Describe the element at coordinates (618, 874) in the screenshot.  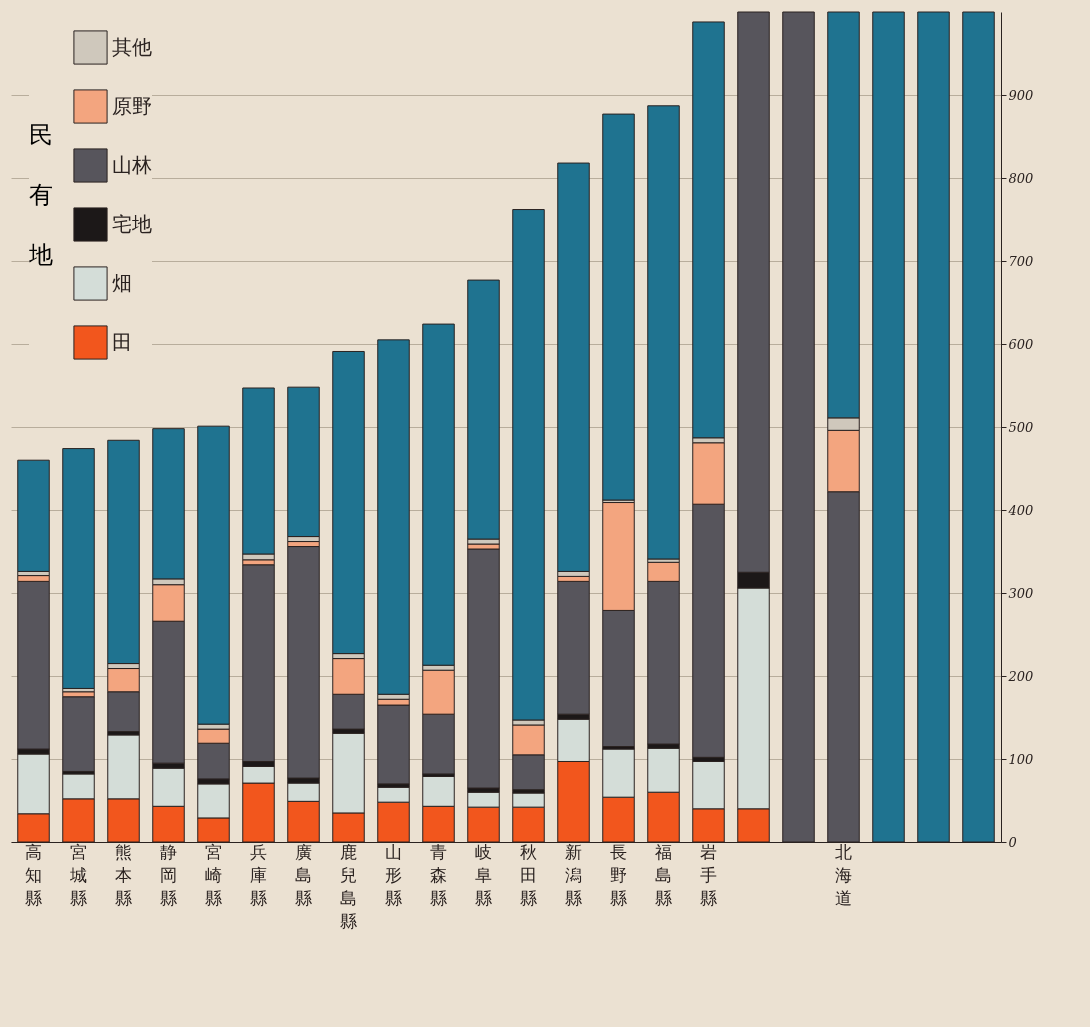
I see `x-tick-label: 長野縣` at that location.